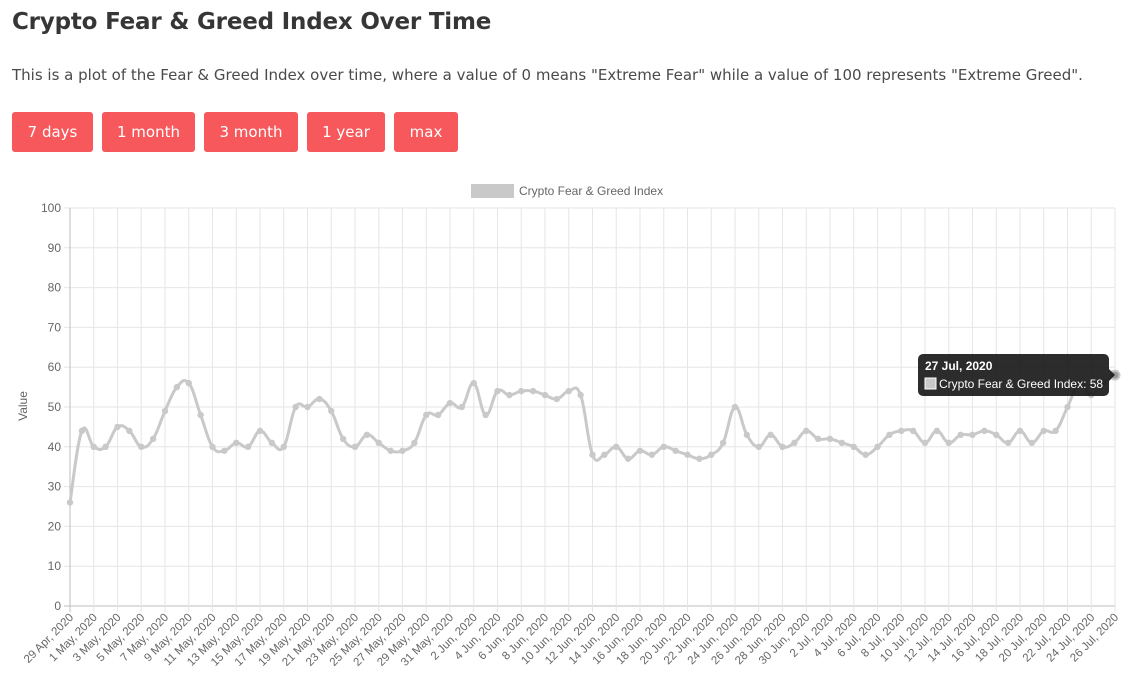 Image resolution: width=1137 pixels, height=689 pixels. I want to click on range-1-year-button: 1 year, so click(346, 132).